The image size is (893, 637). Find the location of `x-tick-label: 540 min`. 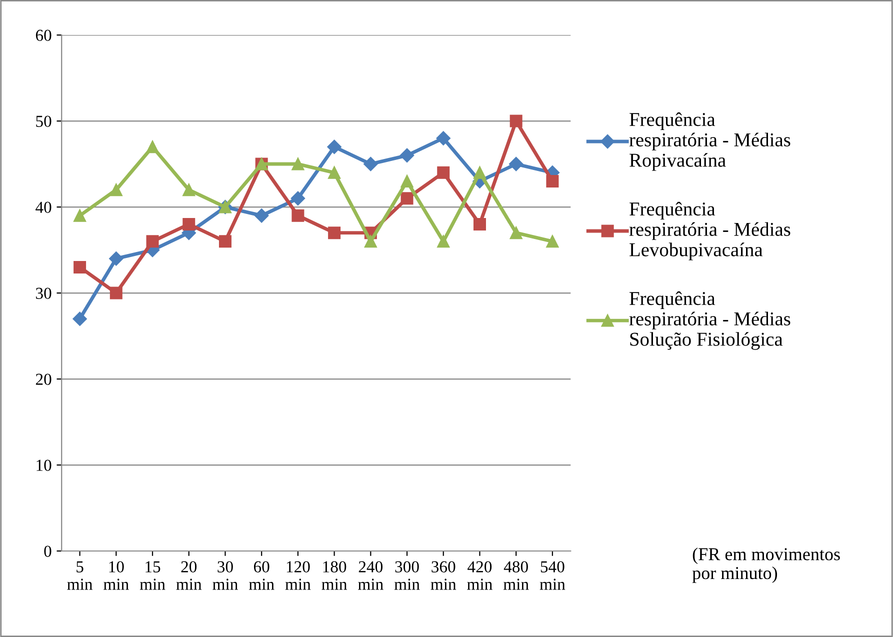

x-tick-label: 540 min is located at coordinates (553, 575).